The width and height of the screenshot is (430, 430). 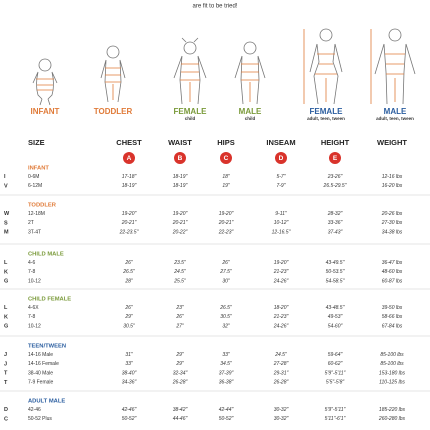 I want to click on measurement: 20-22", so click(x=180, y=232).